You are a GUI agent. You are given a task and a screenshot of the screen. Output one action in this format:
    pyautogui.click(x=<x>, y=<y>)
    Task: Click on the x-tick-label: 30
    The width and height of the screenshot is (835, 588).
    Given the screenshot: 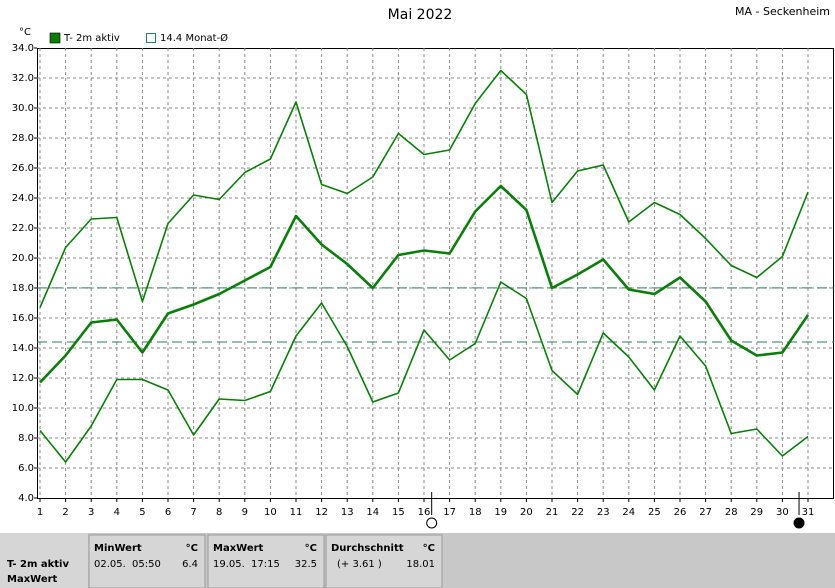 What is the action you would take?
    pyautogui.click(x=782, y=512)
    